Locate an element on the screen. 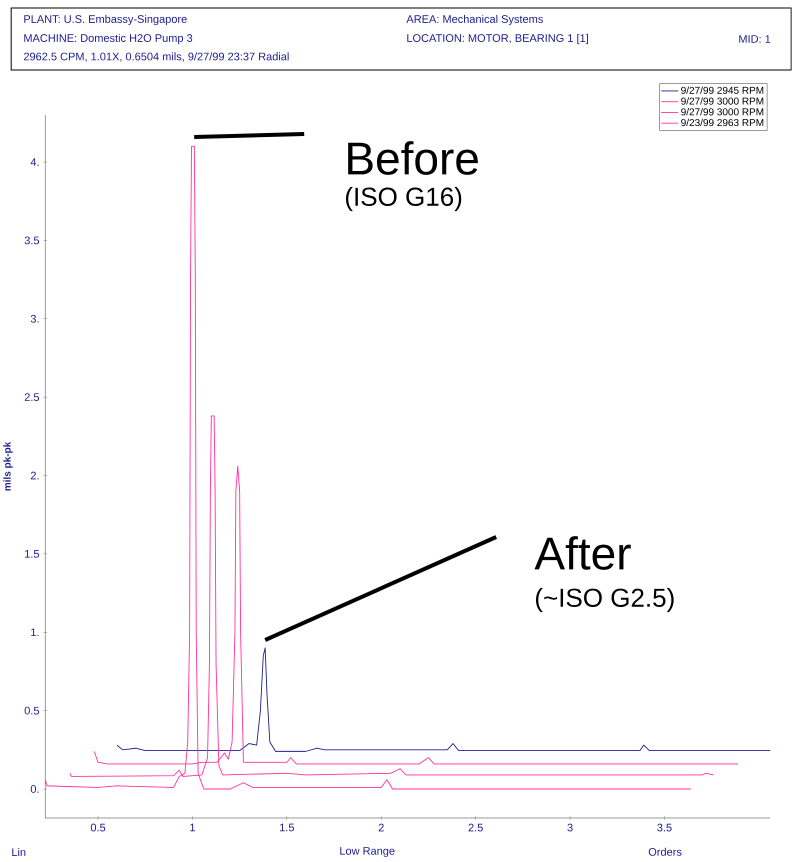  x-tick-label: 3.5 is located at coordinates (664, 828).